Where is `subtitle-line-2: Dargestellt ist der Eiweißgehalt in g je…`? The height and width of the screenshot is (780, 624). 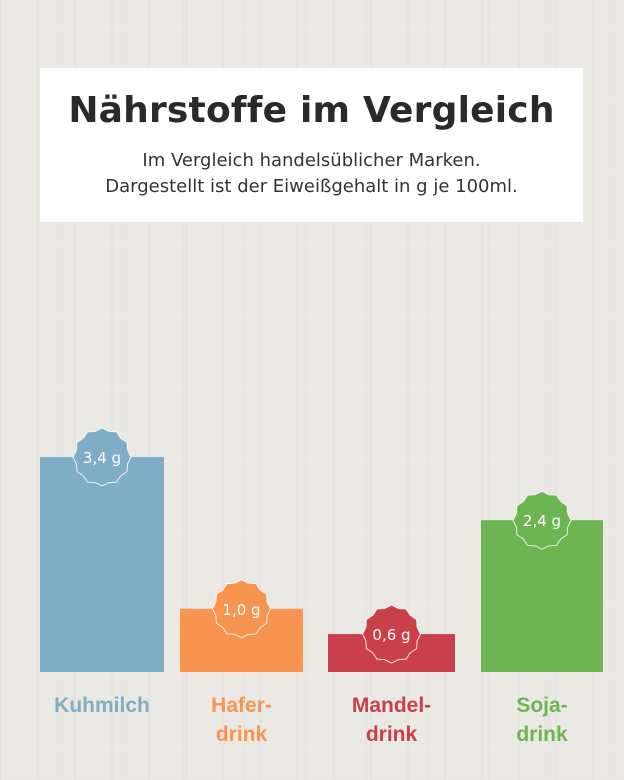 subtitle-line-2: Dargestellt ist der Eiweißgehalt in g je… is located at coordinates (311, 186).